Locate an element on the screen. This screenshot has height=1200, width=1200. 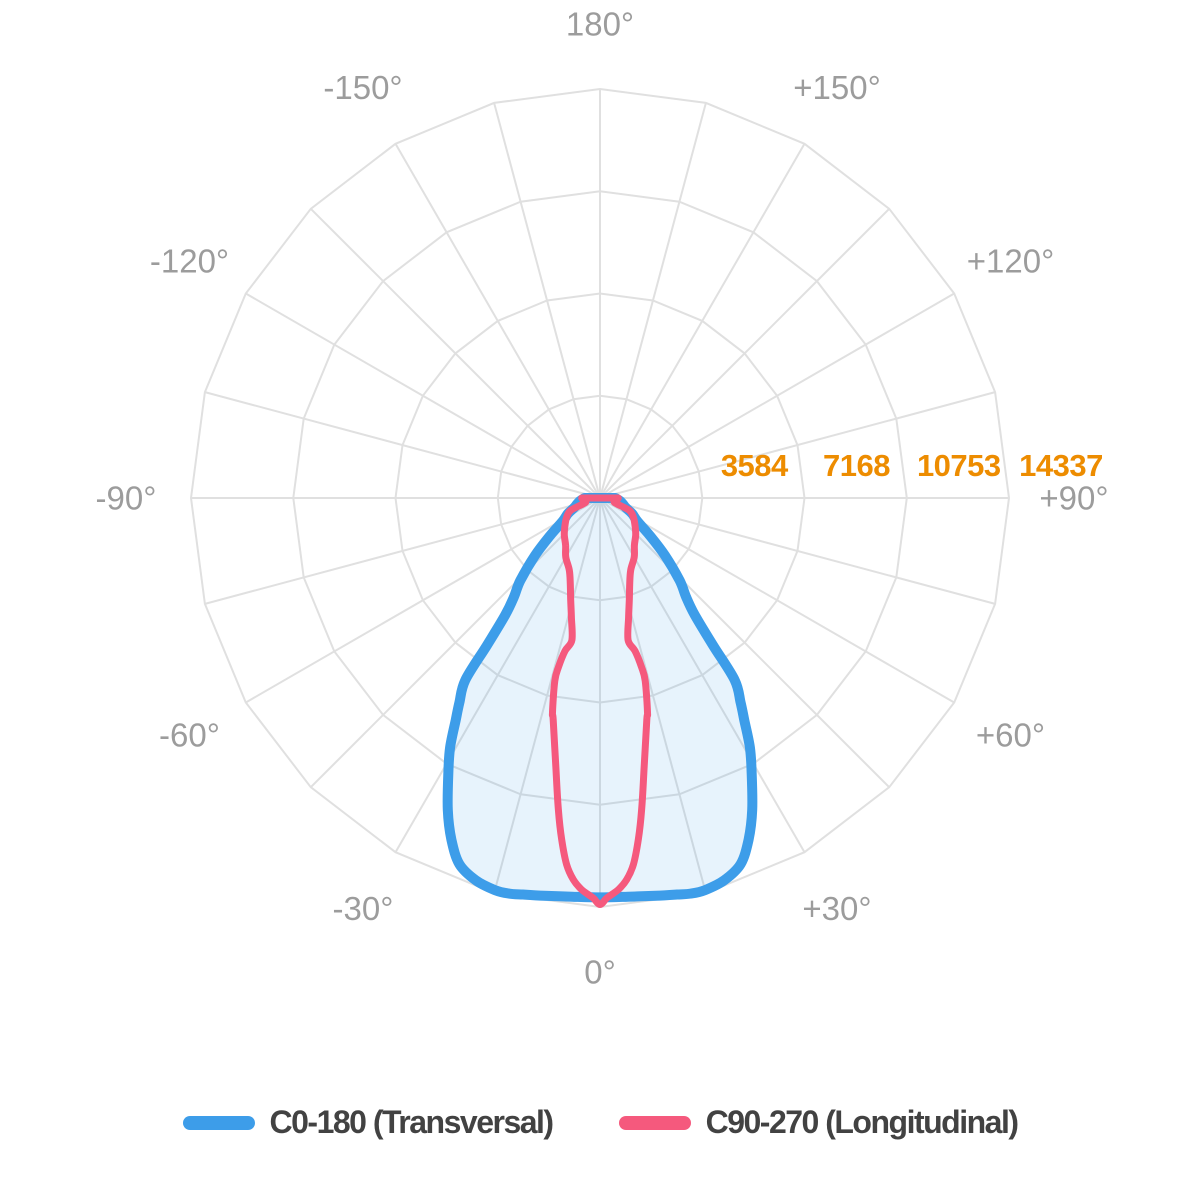
angle-label: +60° is located at coordinates (1010, 735).